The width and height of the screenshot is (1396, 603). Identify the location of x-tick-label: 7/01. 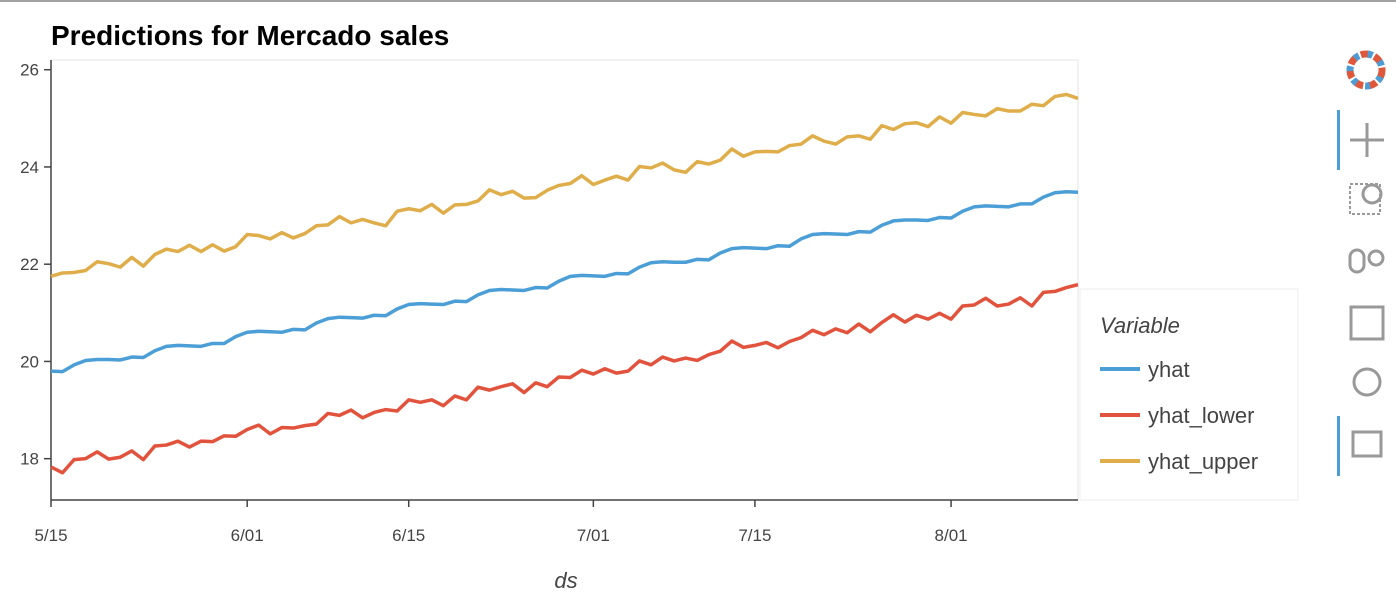
(593, 535).